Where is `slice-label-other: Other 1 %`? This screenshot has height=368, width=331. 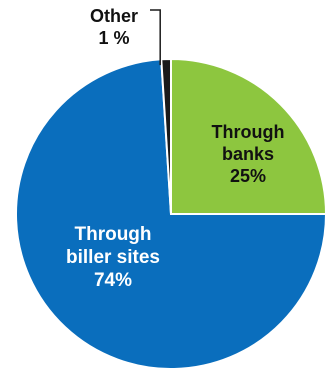 slice-label-other: Other 1 % is located at coordinates (114, 27).